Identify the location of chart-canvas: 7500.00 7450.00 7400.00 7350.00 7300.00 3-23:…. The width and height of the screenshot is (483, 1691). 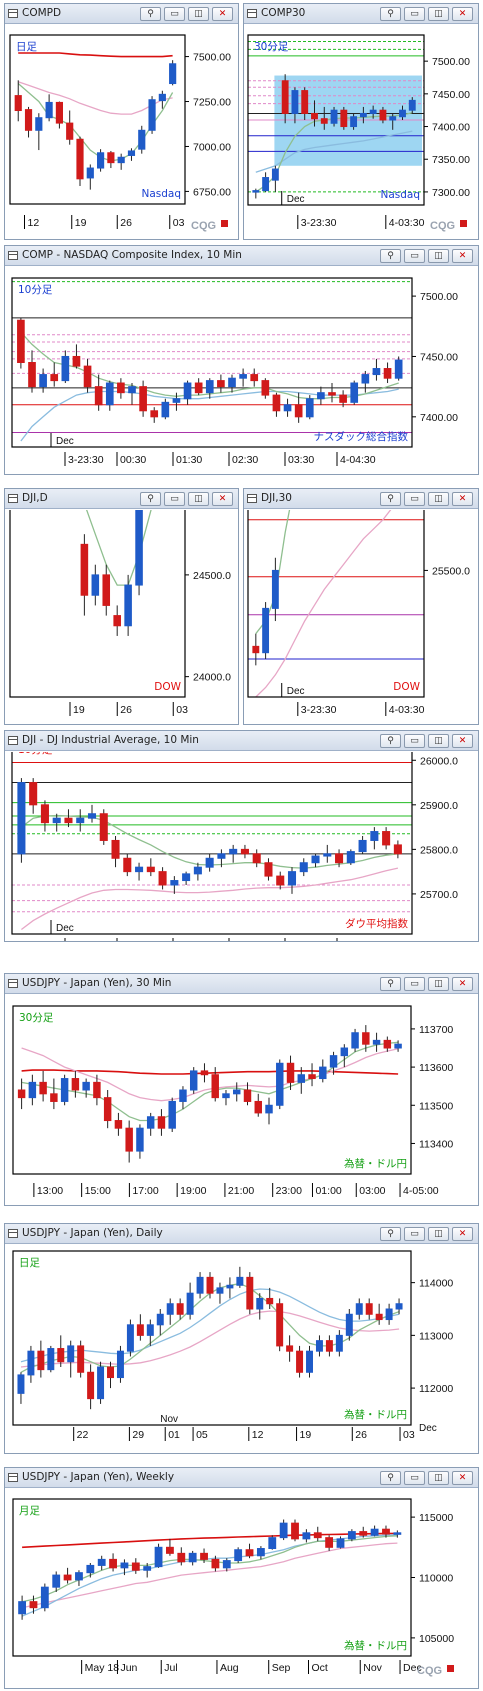
(361, 132).